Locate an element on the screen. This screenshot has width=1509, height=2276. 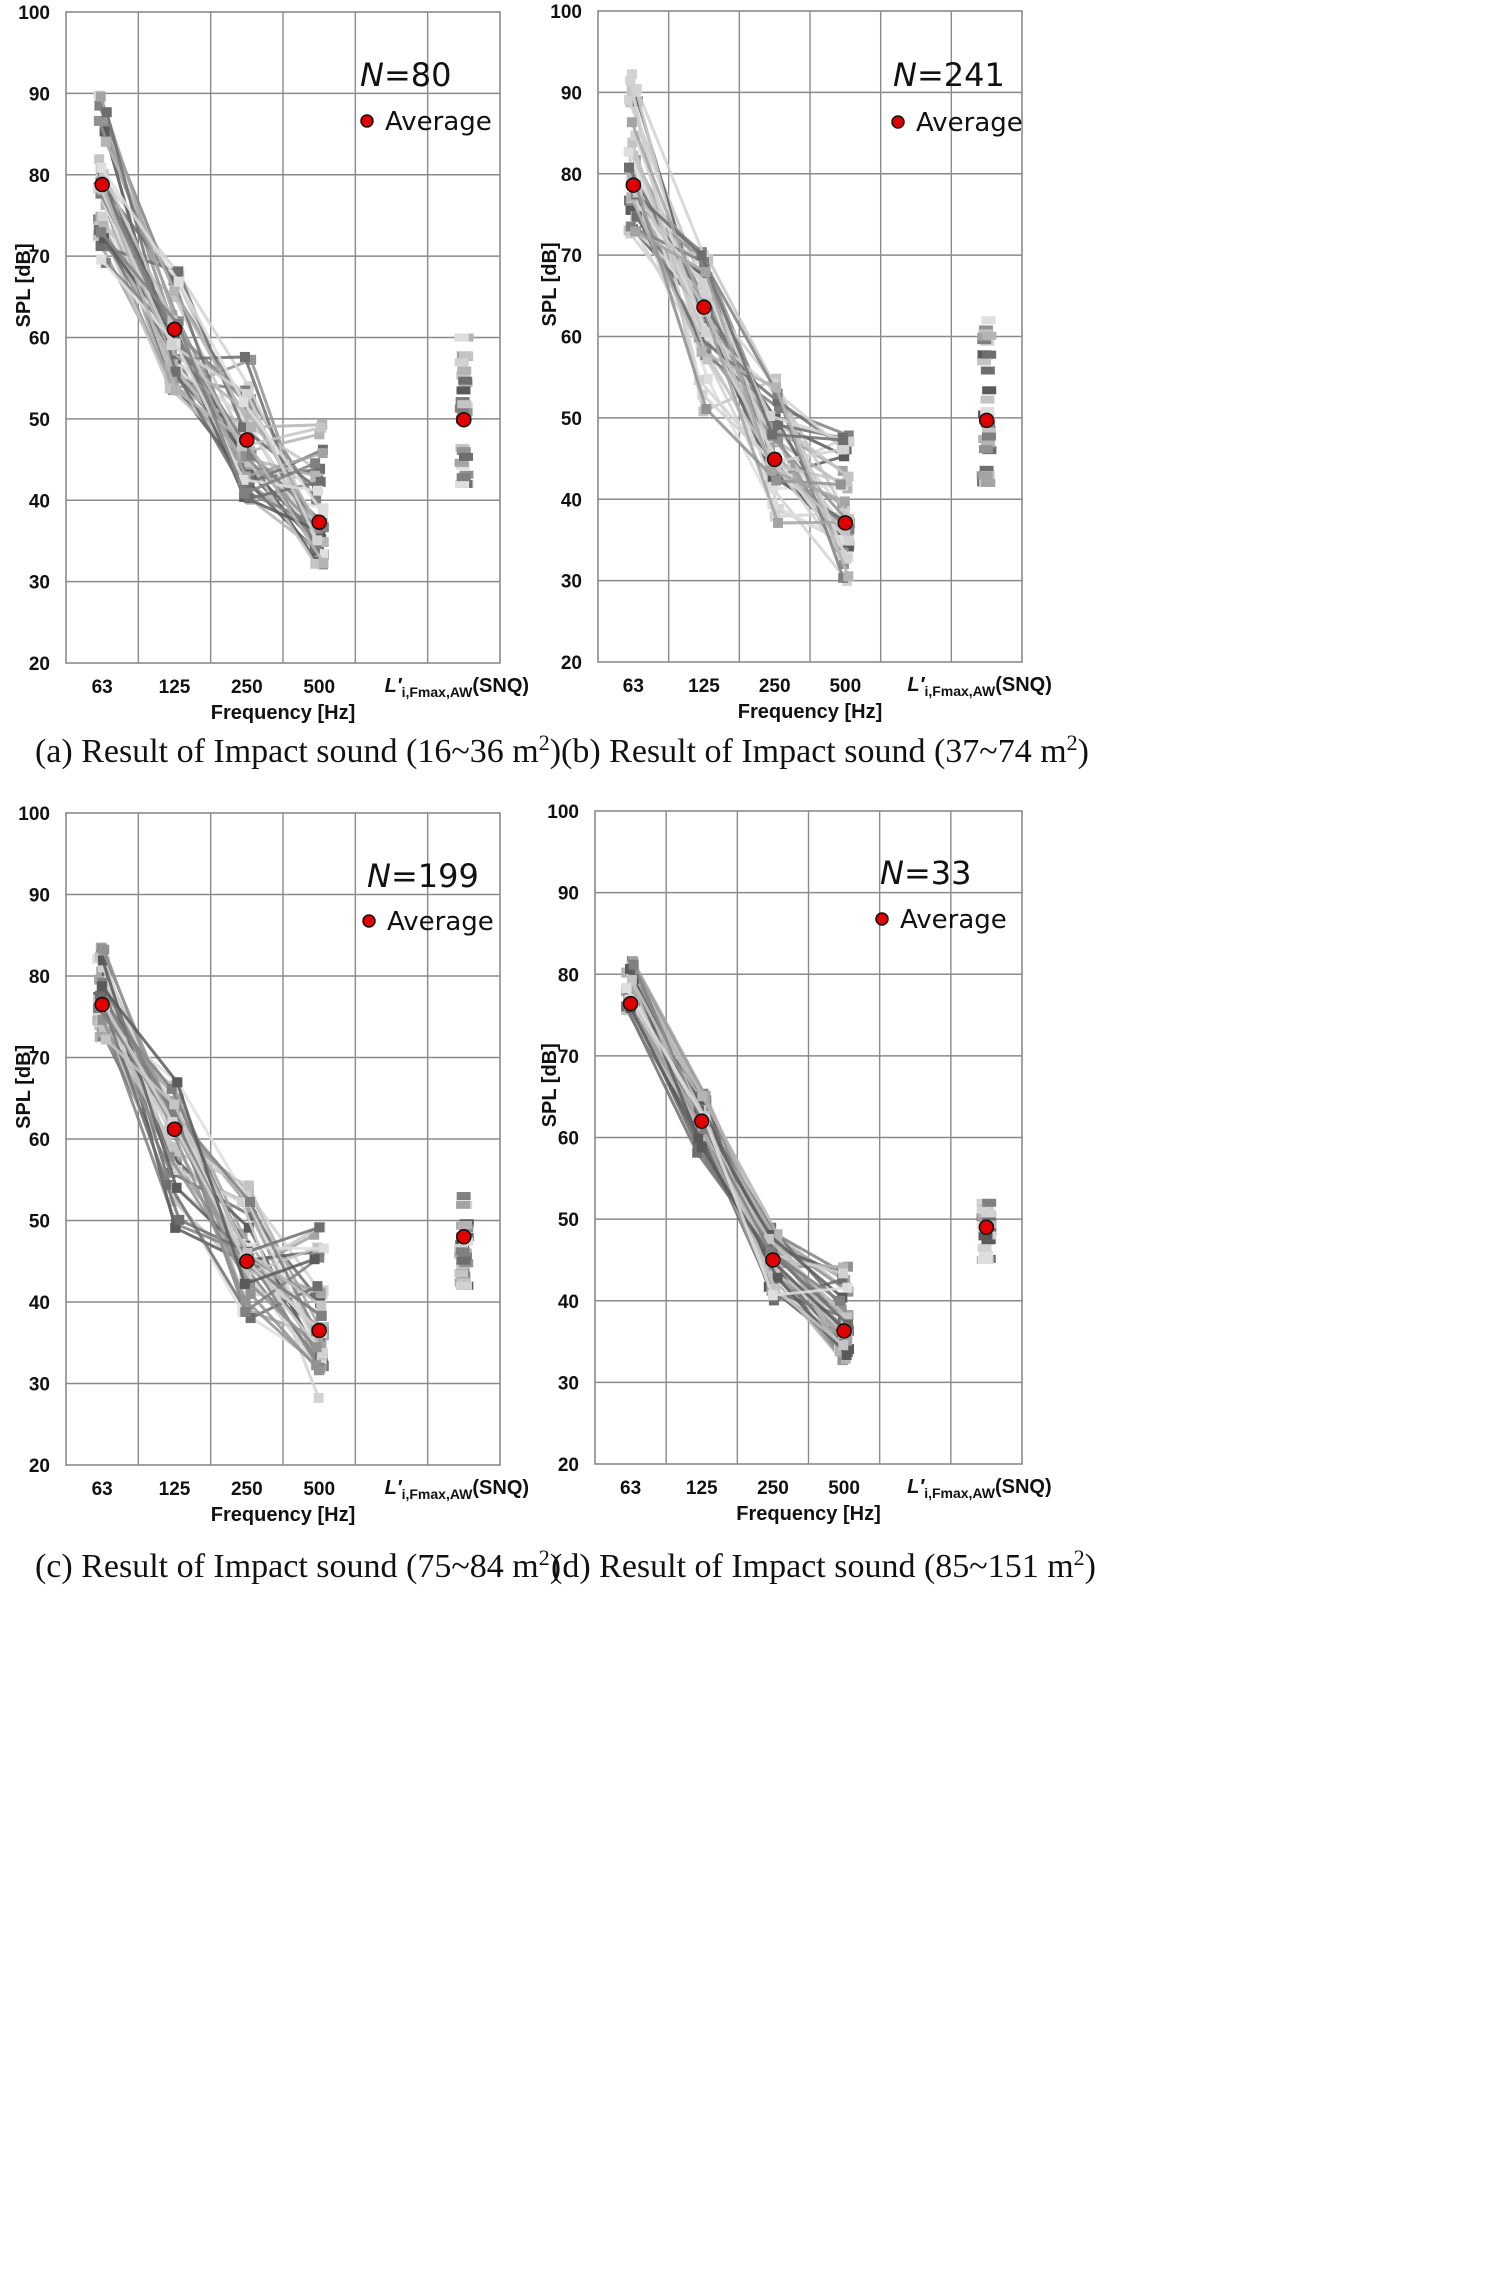
n-value: =199 is located at coordinates (435, 876).